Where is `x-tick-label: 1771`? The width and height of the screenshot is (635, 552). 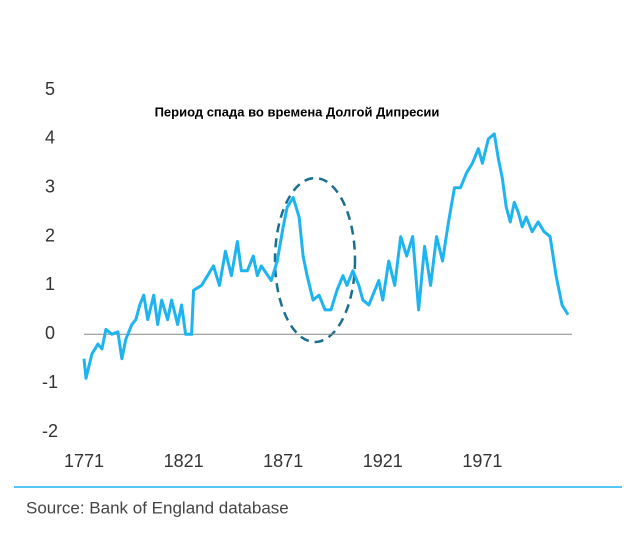 x-tick-label: 1771 is located at coordinates (84, 461).